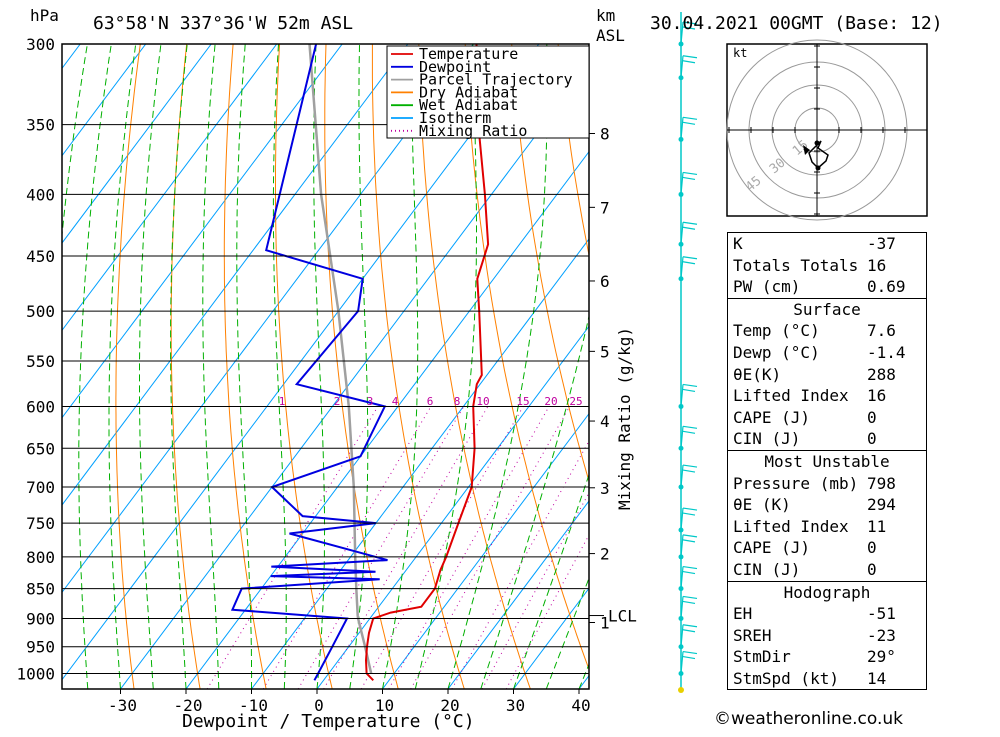 The width and height of the screenshot is (1000, 737). Describe the element at coordinates (827, 548) in the screenshot. I see `most-unstable-row: CAPE (J)0` at that location.